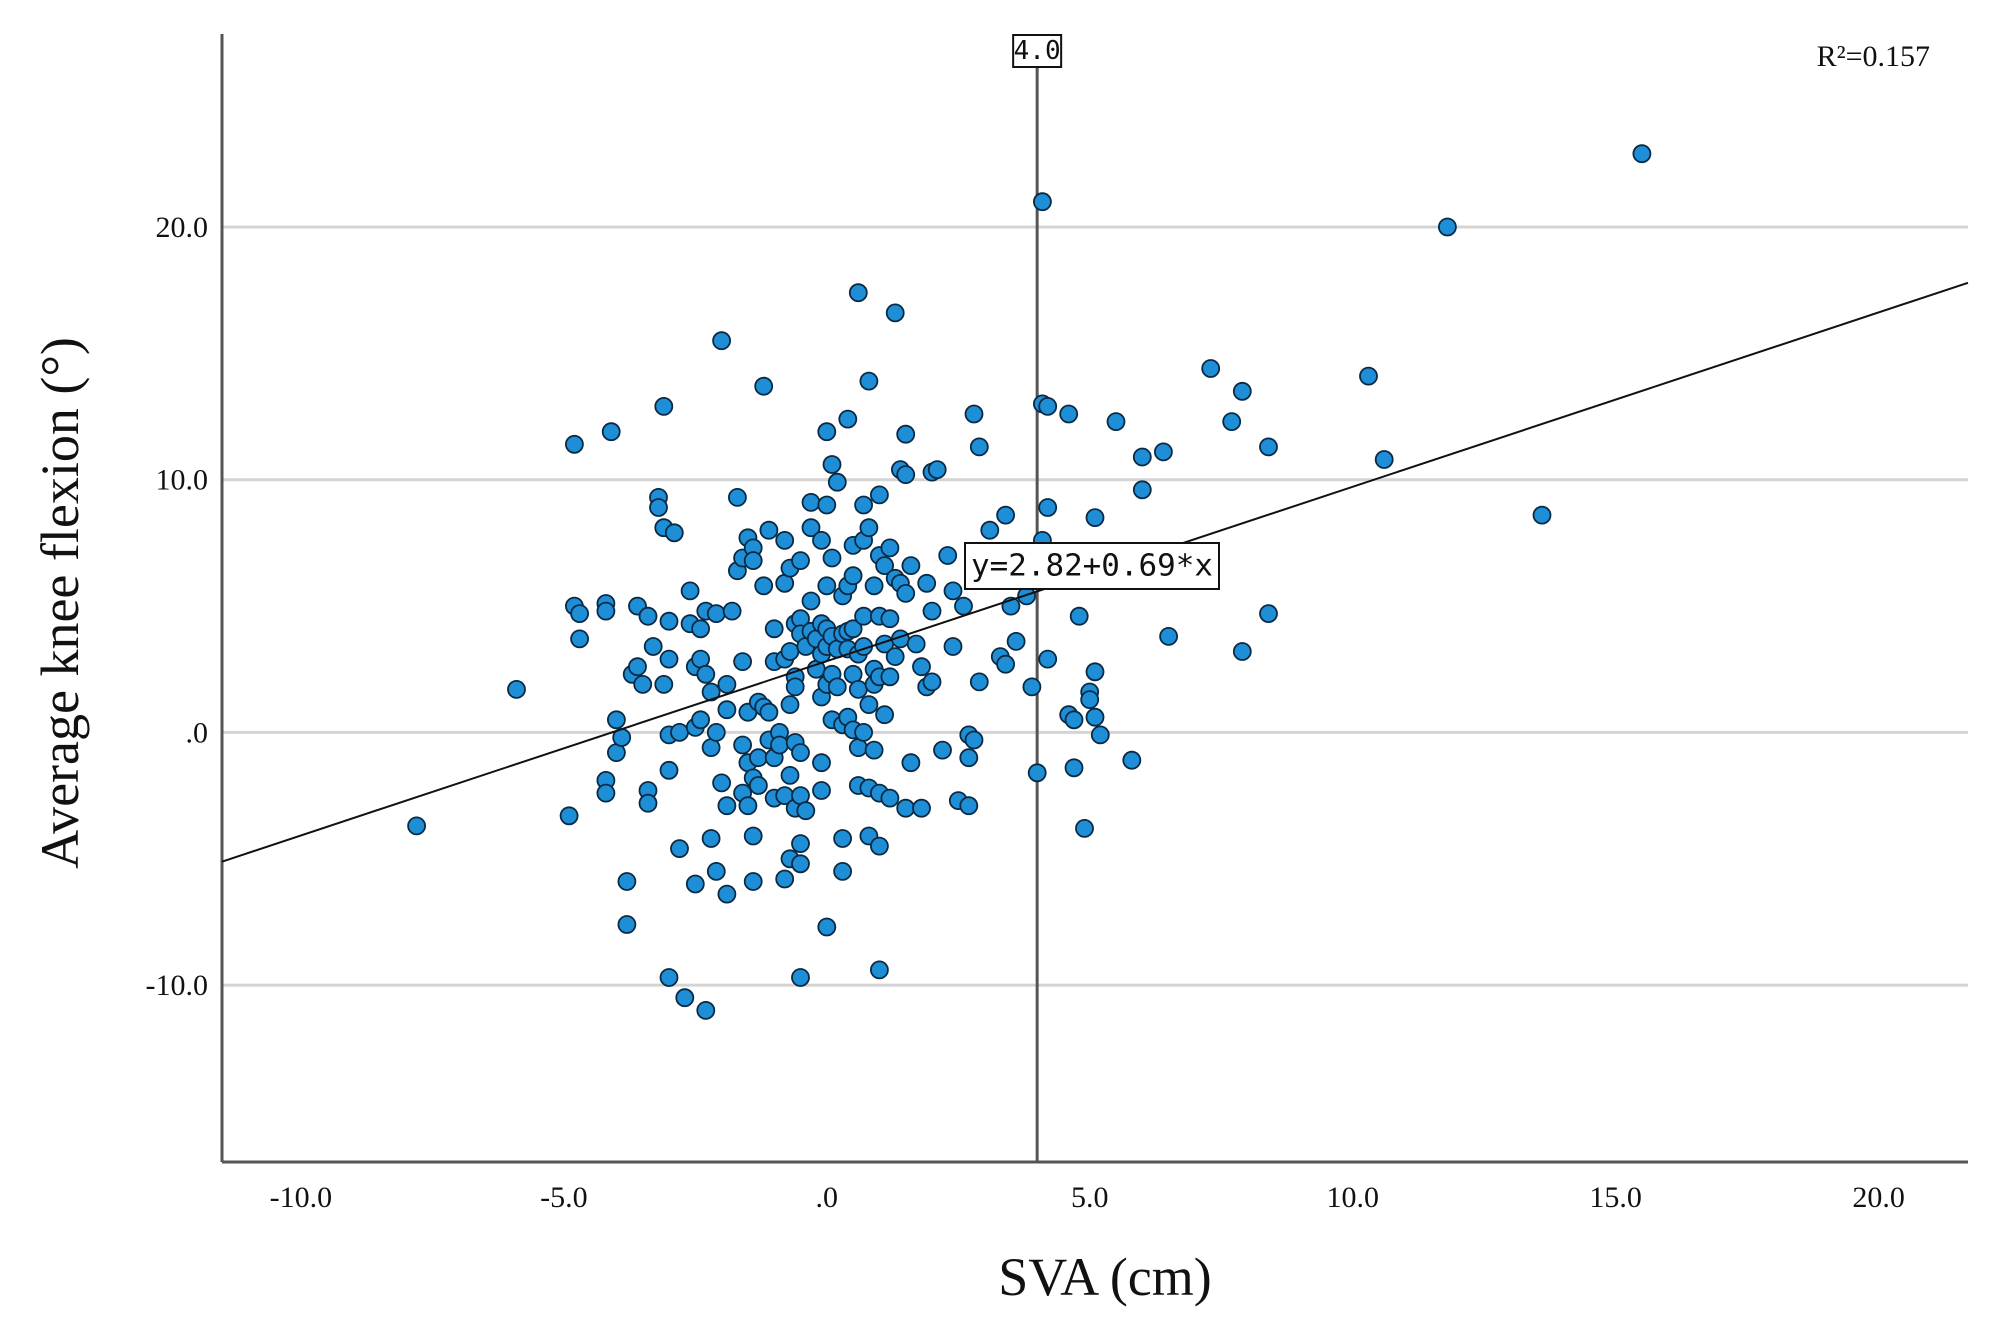 The image size is (1998, 1330). Describe the element at coordinates (182, 480) in the screenshot. I see `y-tick-label: 10.0` at that location.